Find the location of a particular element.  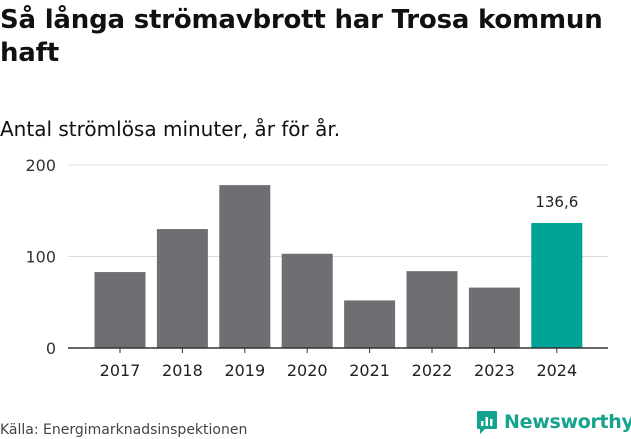

x-tick-label: 2020 is located at coordinates (307, 370).